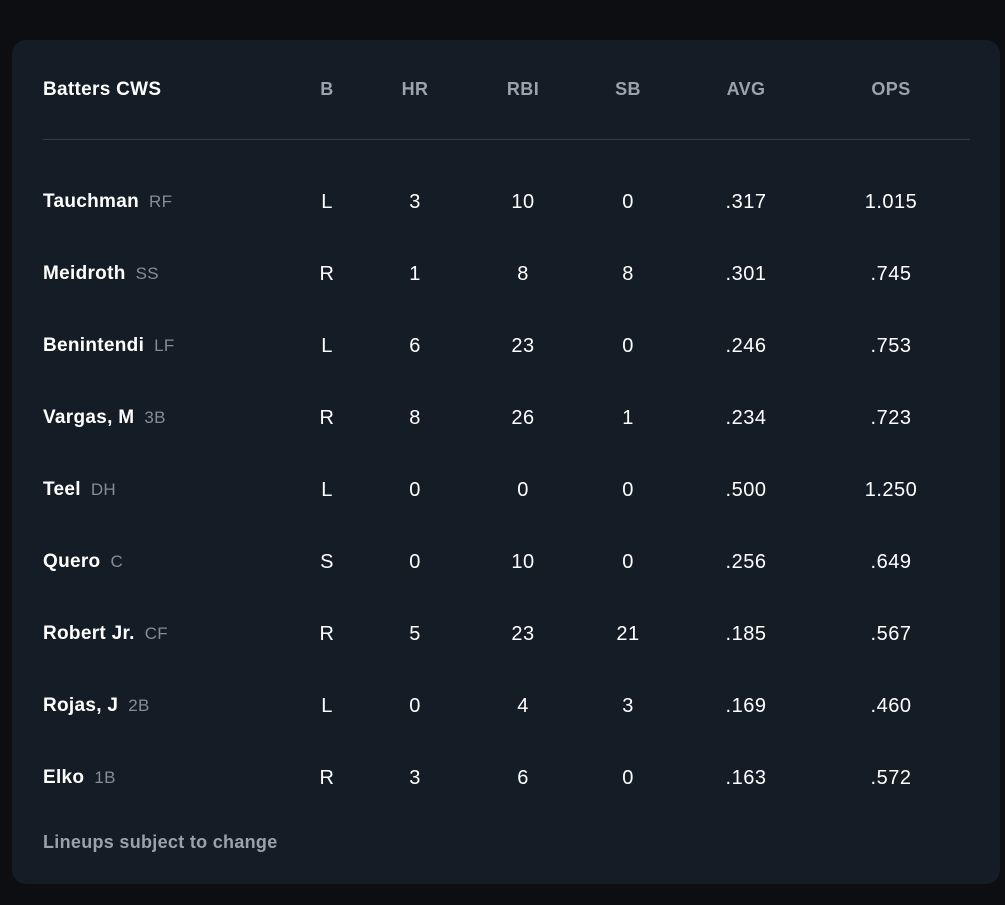 This screenshot has height=905, width=1005. What do you see at coordinates (72, 561) in the screenshot?
I see `batter-name: Quero` at bounding box center [72, 561].